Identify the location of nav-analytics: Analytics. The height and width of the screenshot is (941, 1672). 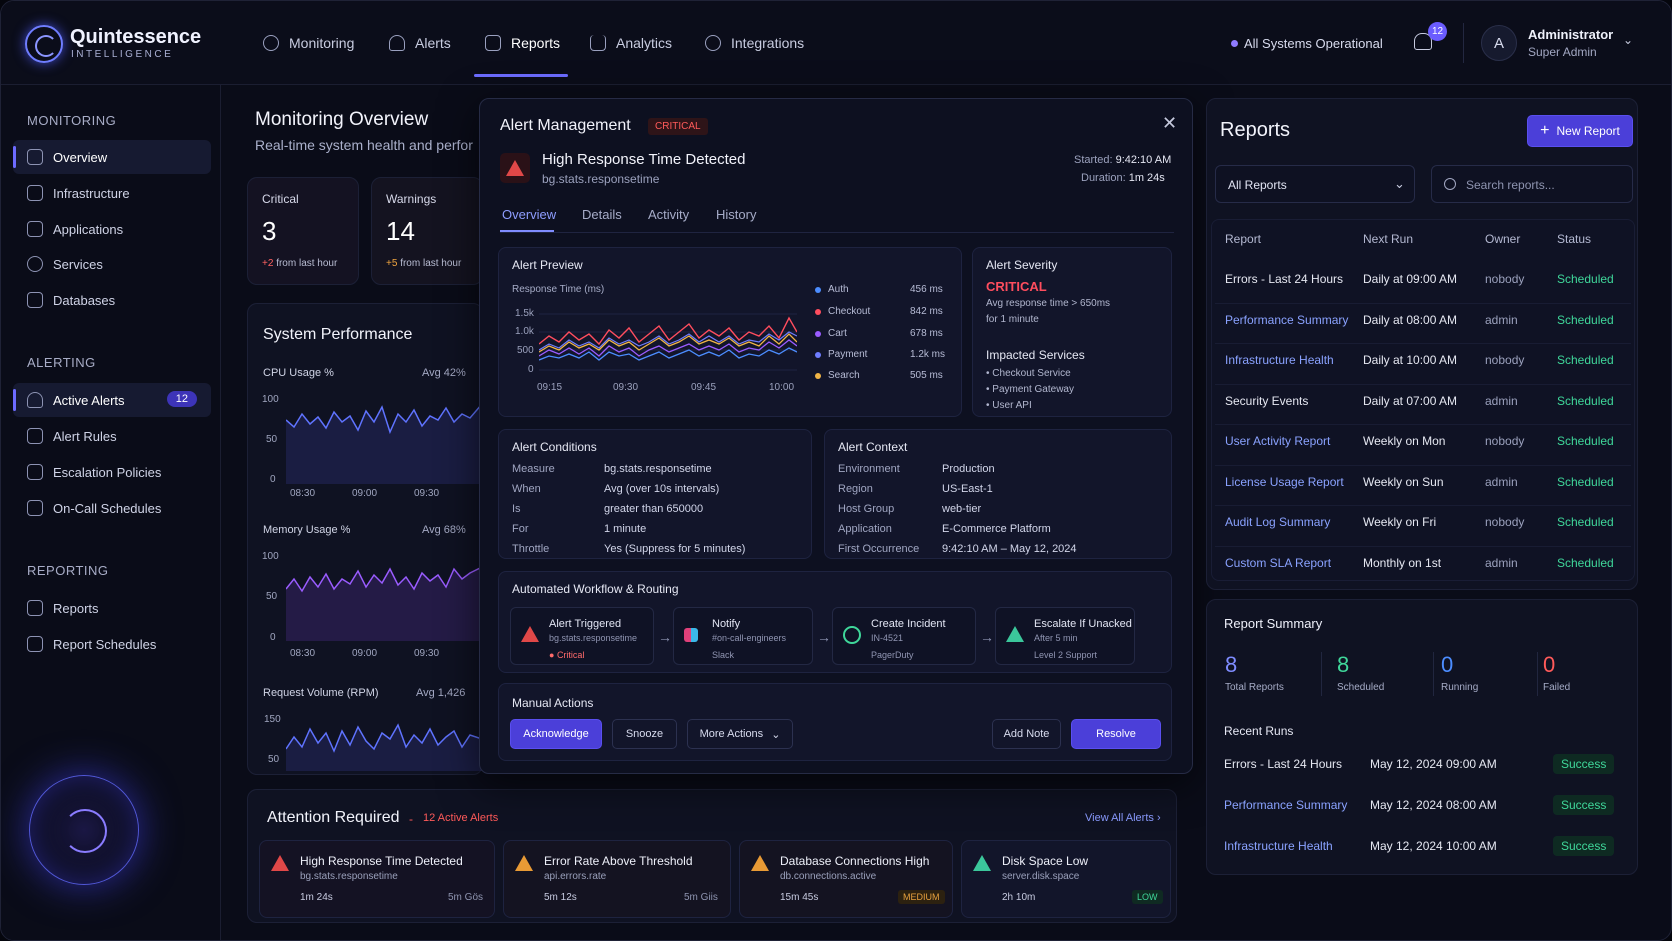
(631, 43).